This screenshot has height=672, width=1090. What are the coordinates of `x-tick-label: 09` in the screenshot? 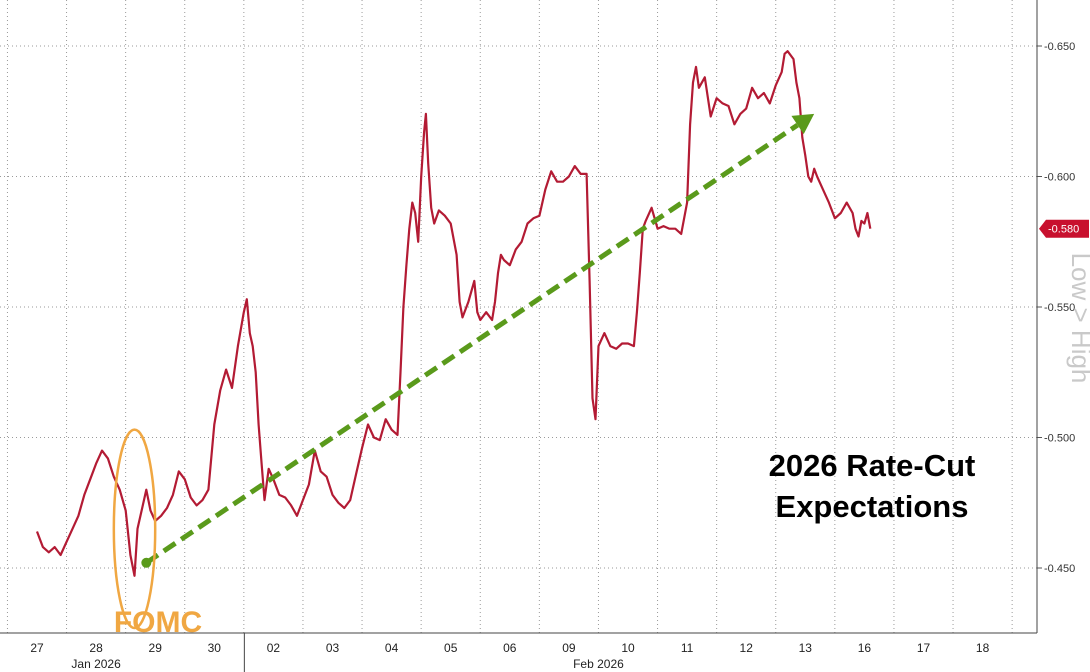 It's located at (569, 648).